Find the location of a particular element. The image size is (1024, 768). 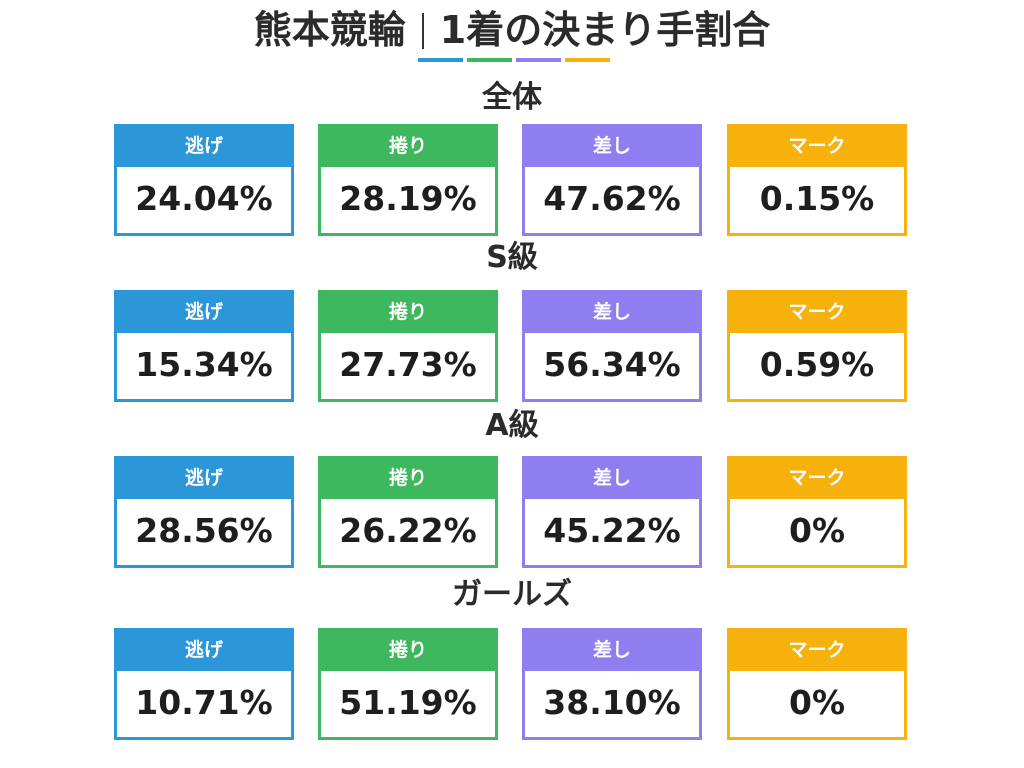

card-makuri: 捲り 28.19% is located at coordinates (408, 180).